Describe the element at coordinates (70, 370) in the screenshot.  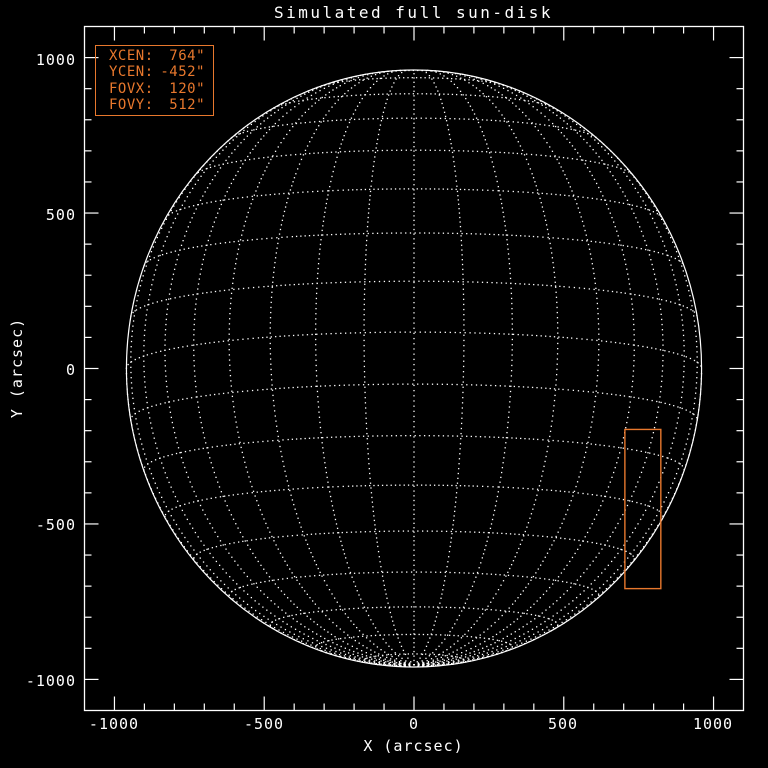
I see `y-tick-label: 0` at that location.